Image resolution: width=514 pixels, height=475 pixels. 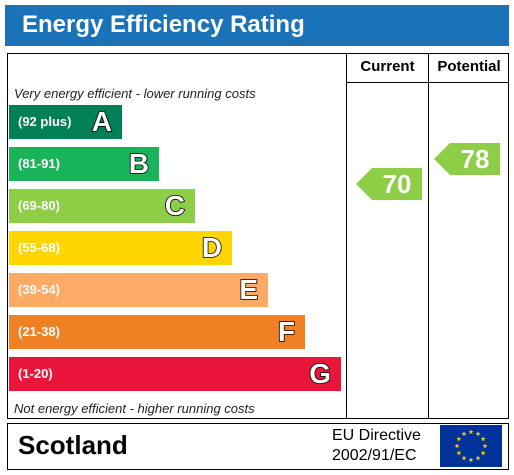 I want to click on band-range-label: (69-80), so click(x=39, y=205).